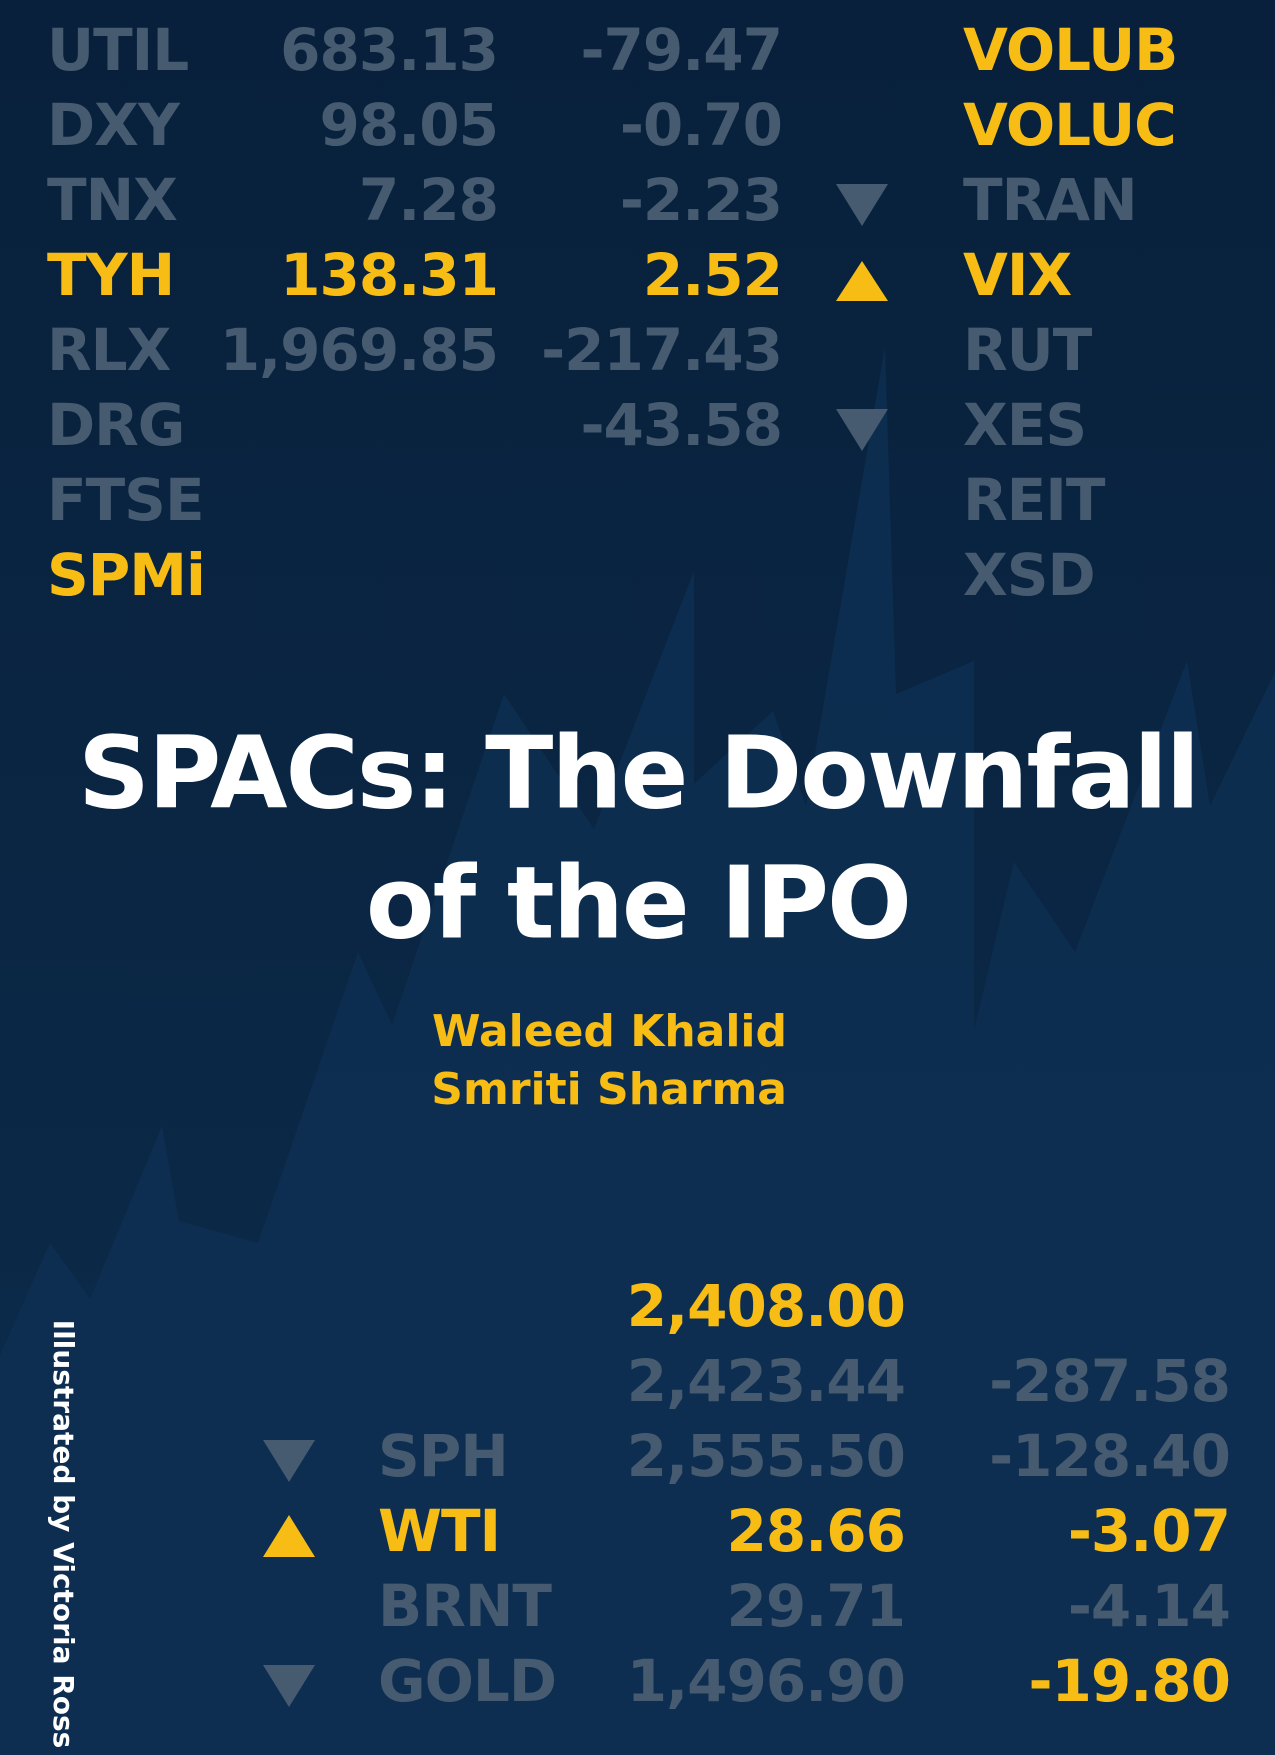  I want to click on change: -287.58, so click(1109, 1381).